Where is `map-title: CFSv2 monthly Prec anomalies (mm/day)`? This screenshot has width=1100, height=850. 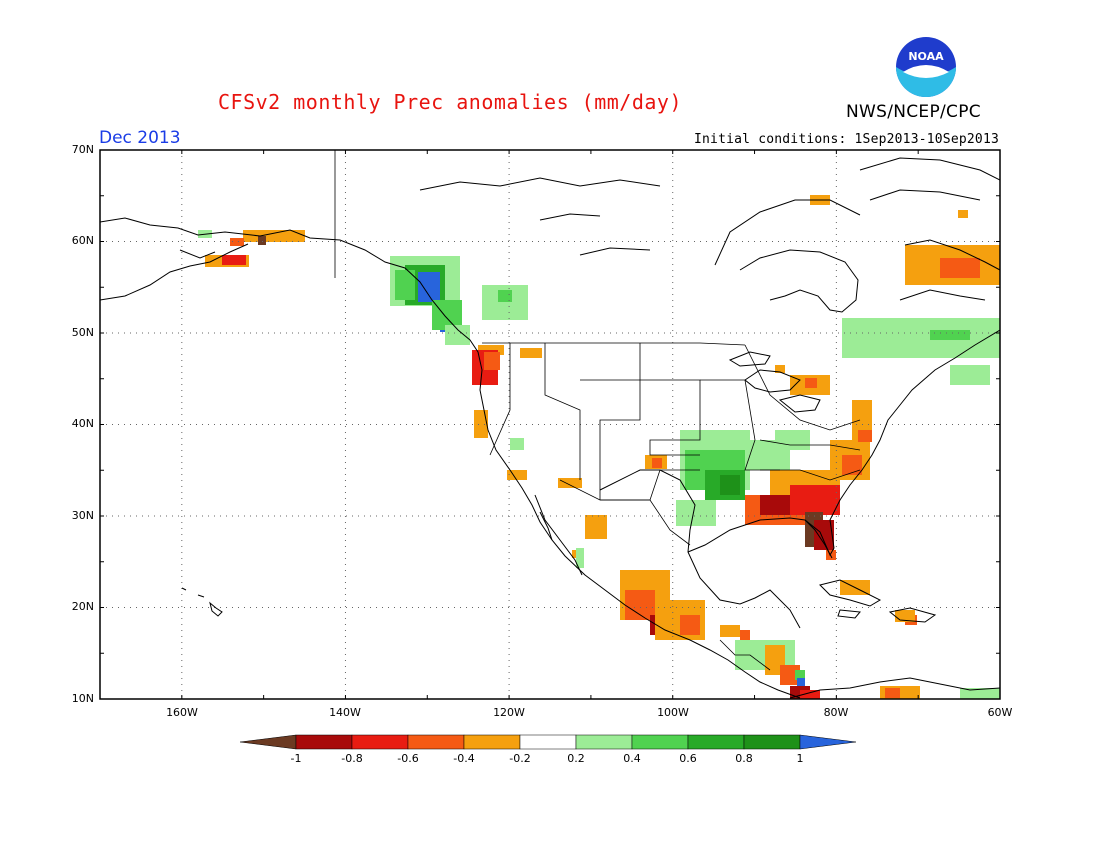 map-title: CFSv2 monthly Prec anomalies (mm/day) is located at coordinates (450, 102).